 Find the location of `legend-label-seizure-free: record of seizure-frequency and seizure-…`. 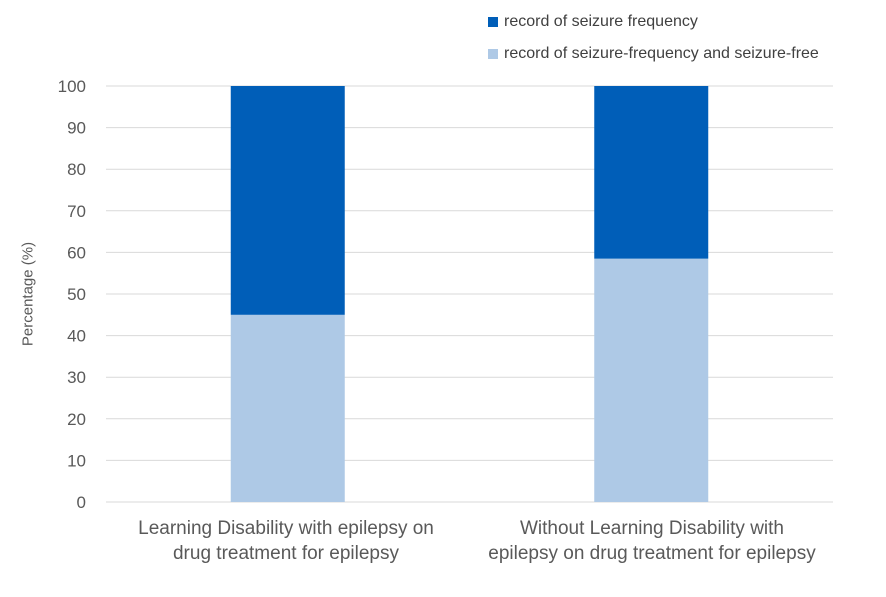

legend-label-seizure-free: record of seizure-frequency and seizure-… is located at coordinates (661, 53).